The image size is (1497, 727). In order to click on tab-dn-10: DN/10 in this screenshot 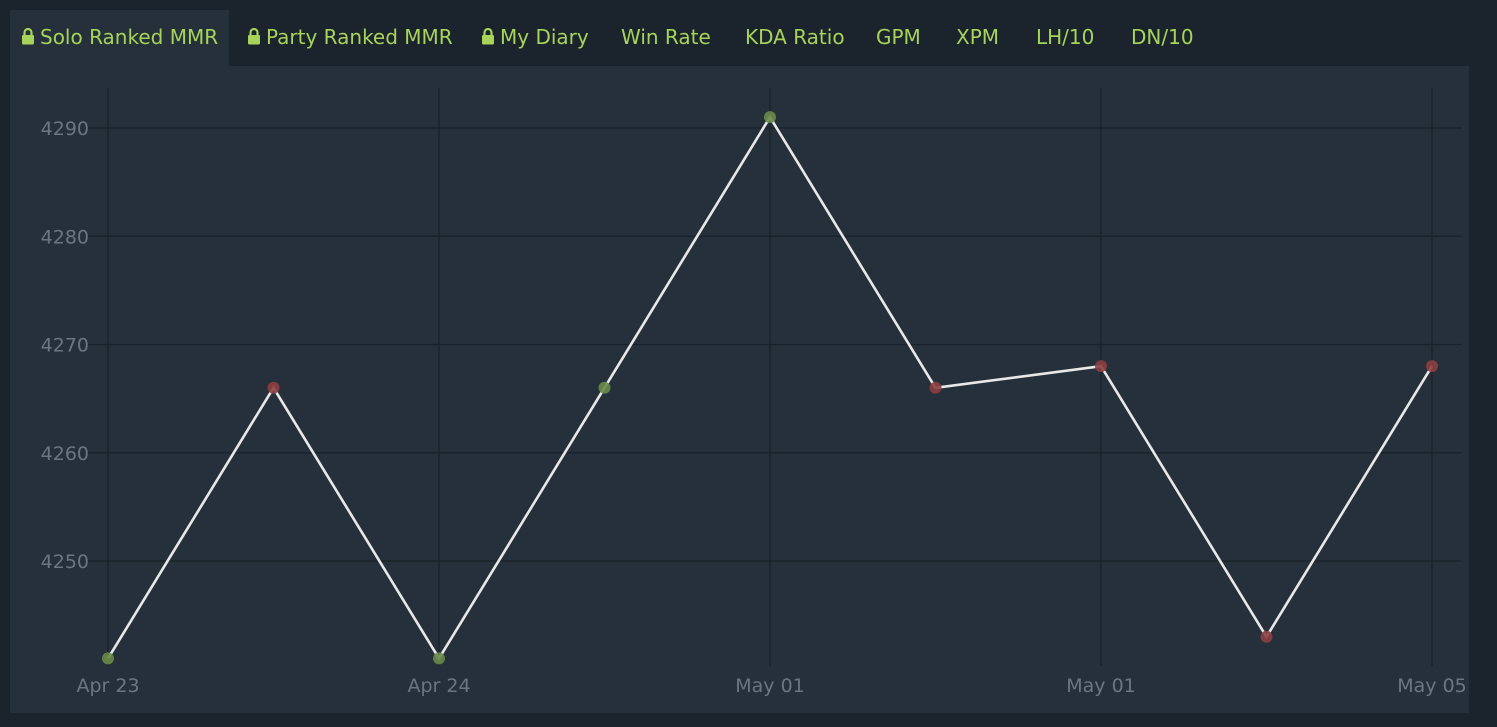, I will do `click(1163, 38)`.